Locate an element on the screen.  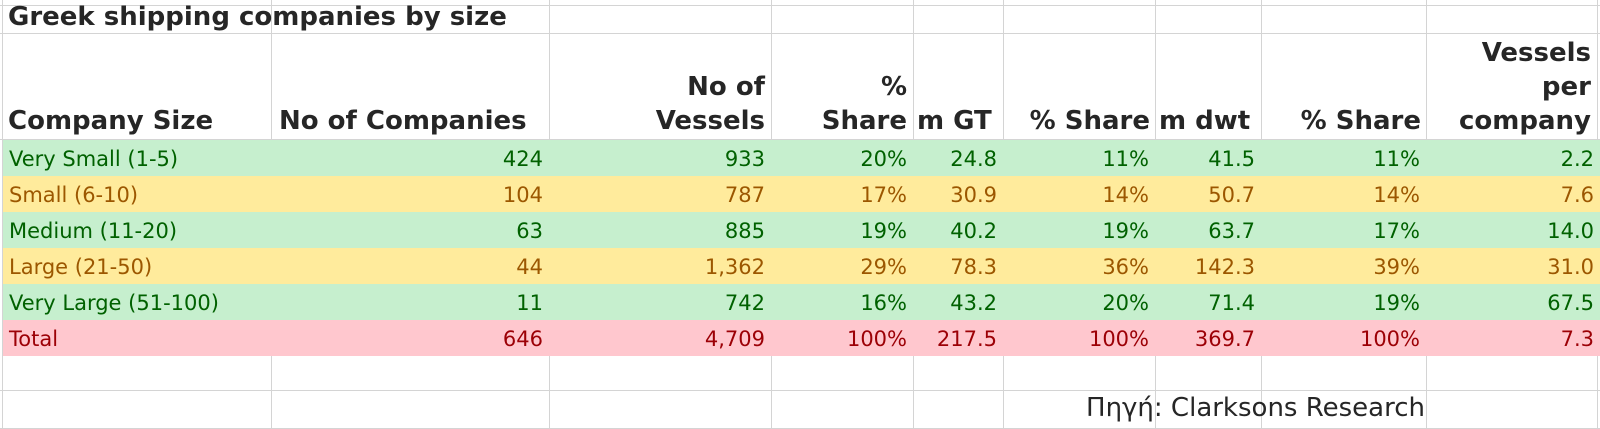
cell-label: Small (6-10) is located at coordinates (74, 195).